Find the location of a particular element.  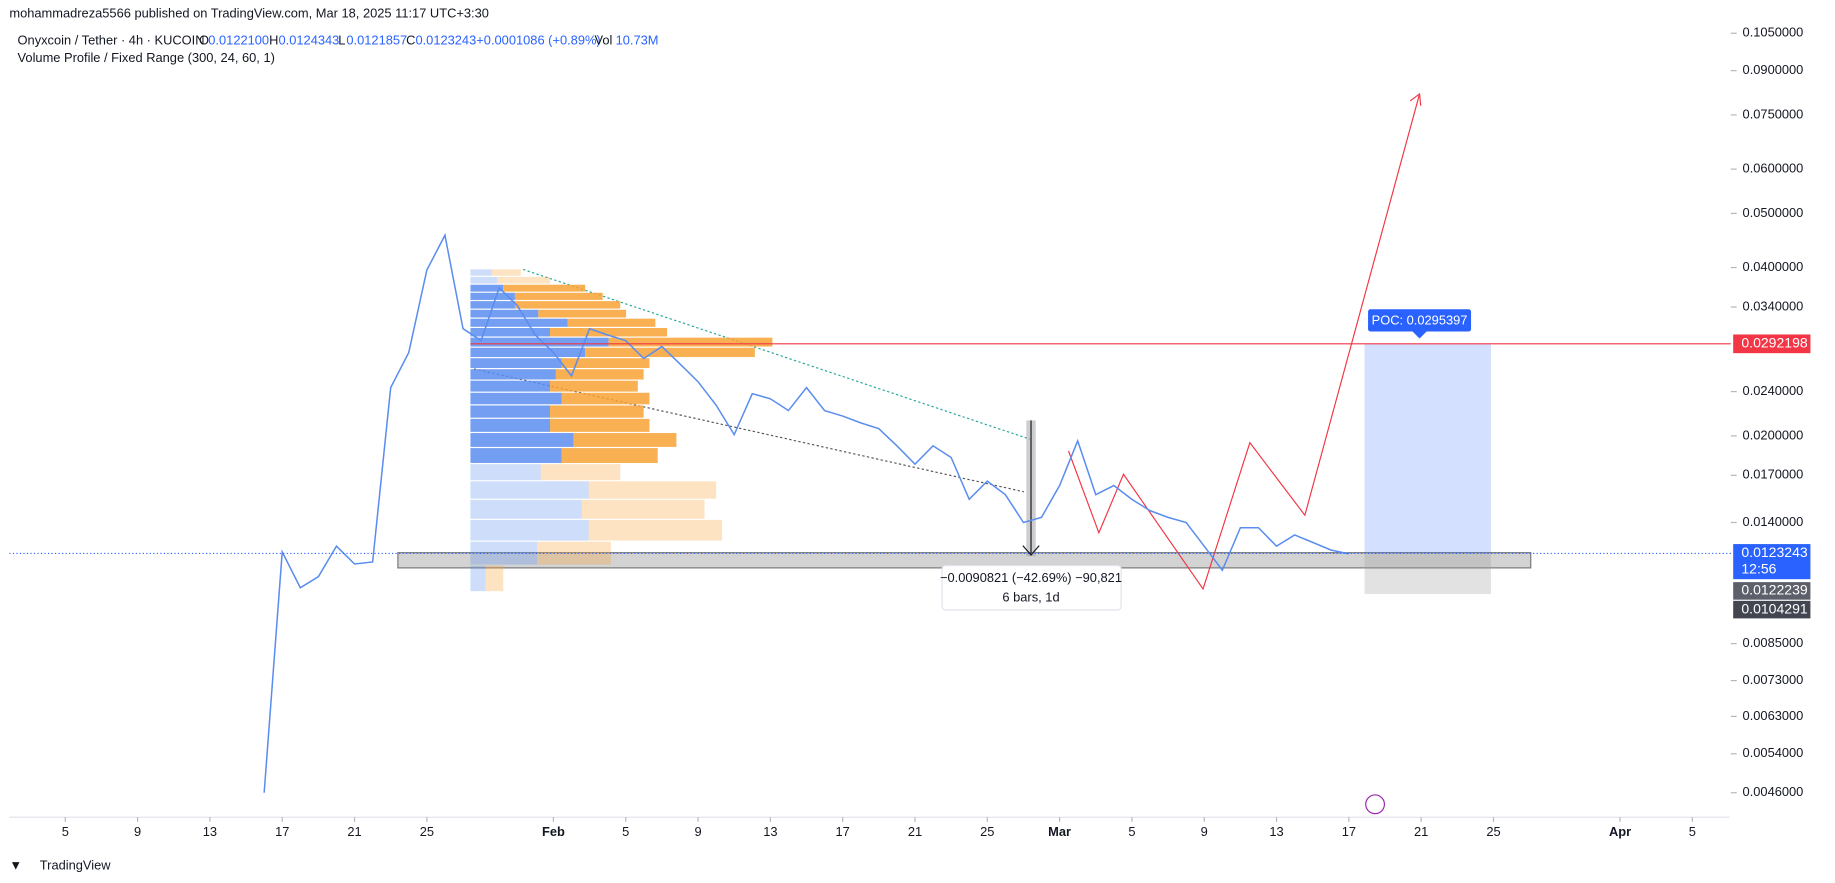

symbol: Onyxcoin / Tether · 4h · KUCOIN is located at coordinates (111, 40).